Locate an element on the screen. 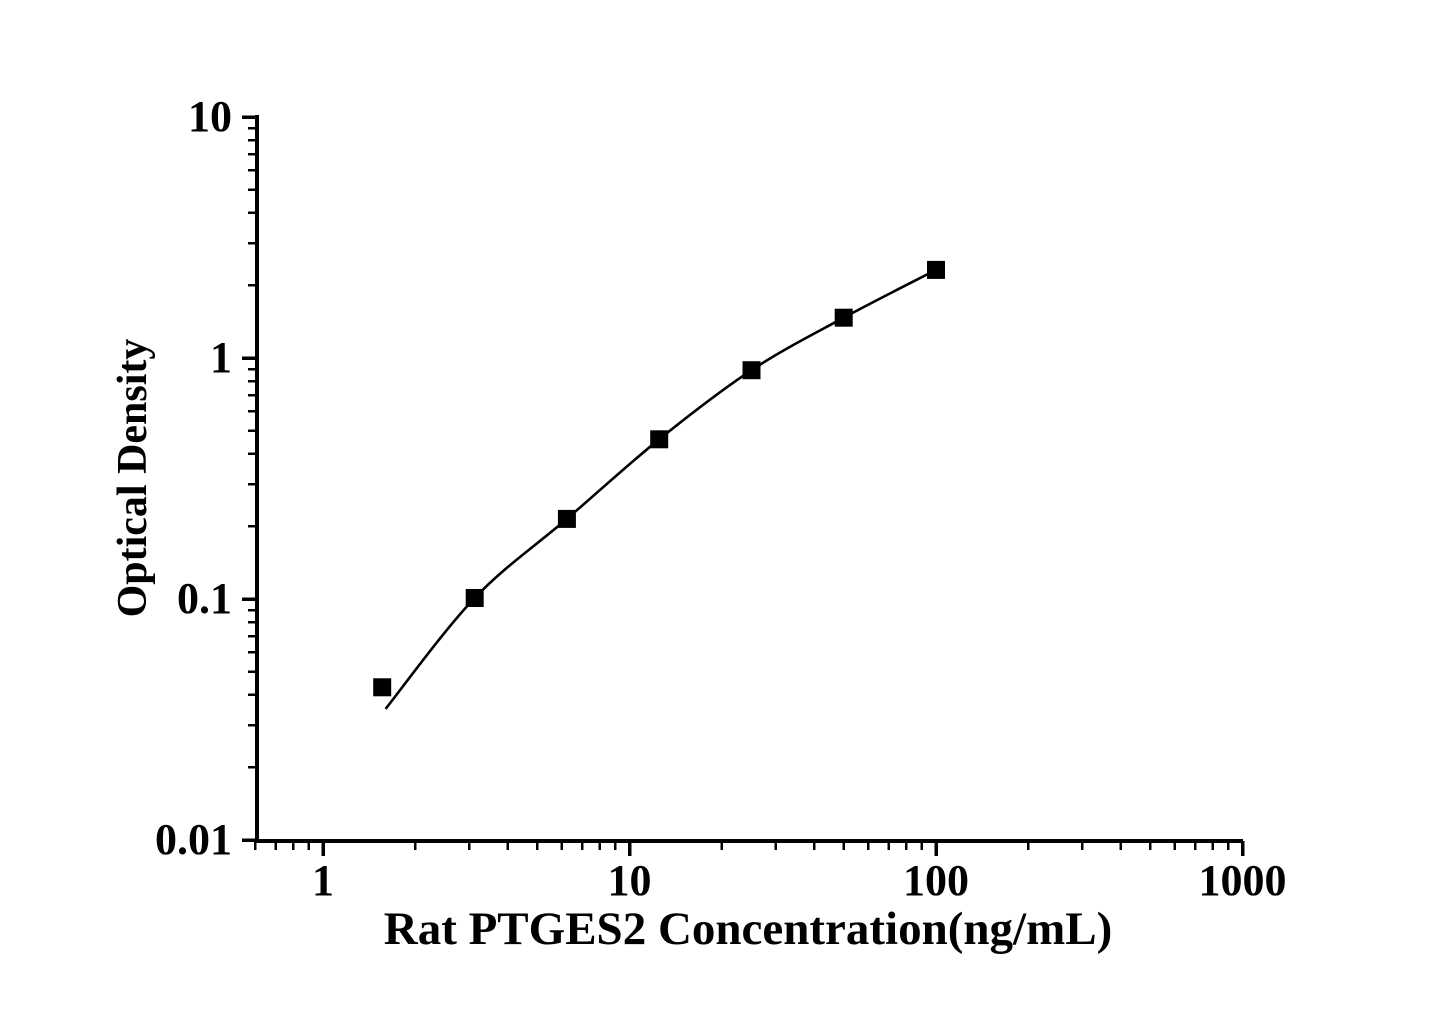 The height and width of the screenshot is (1009, 1445). x-tick-label: 10 is located at coordinates (629, 880).